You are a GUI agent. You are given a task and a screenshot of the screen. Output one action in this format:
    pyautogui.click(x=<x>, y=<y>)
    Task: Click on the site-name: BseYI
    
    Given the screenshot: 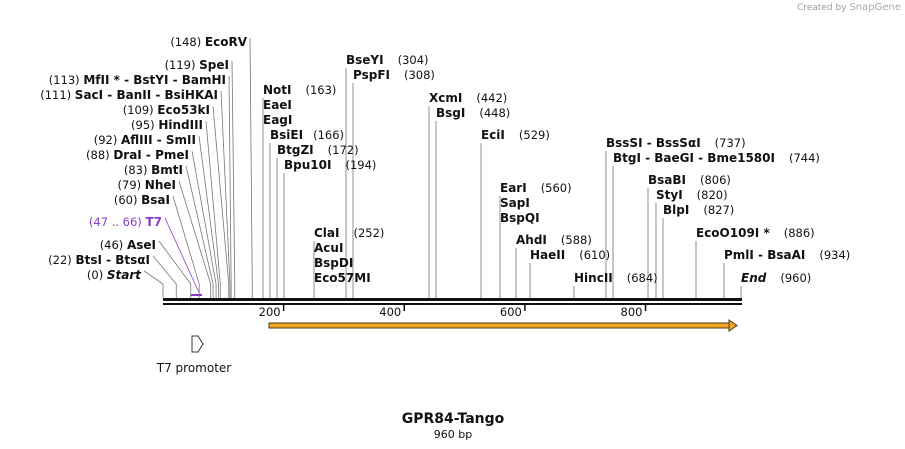 What is the action you would take?
    pyautogui.click(x=365, y=60)
    